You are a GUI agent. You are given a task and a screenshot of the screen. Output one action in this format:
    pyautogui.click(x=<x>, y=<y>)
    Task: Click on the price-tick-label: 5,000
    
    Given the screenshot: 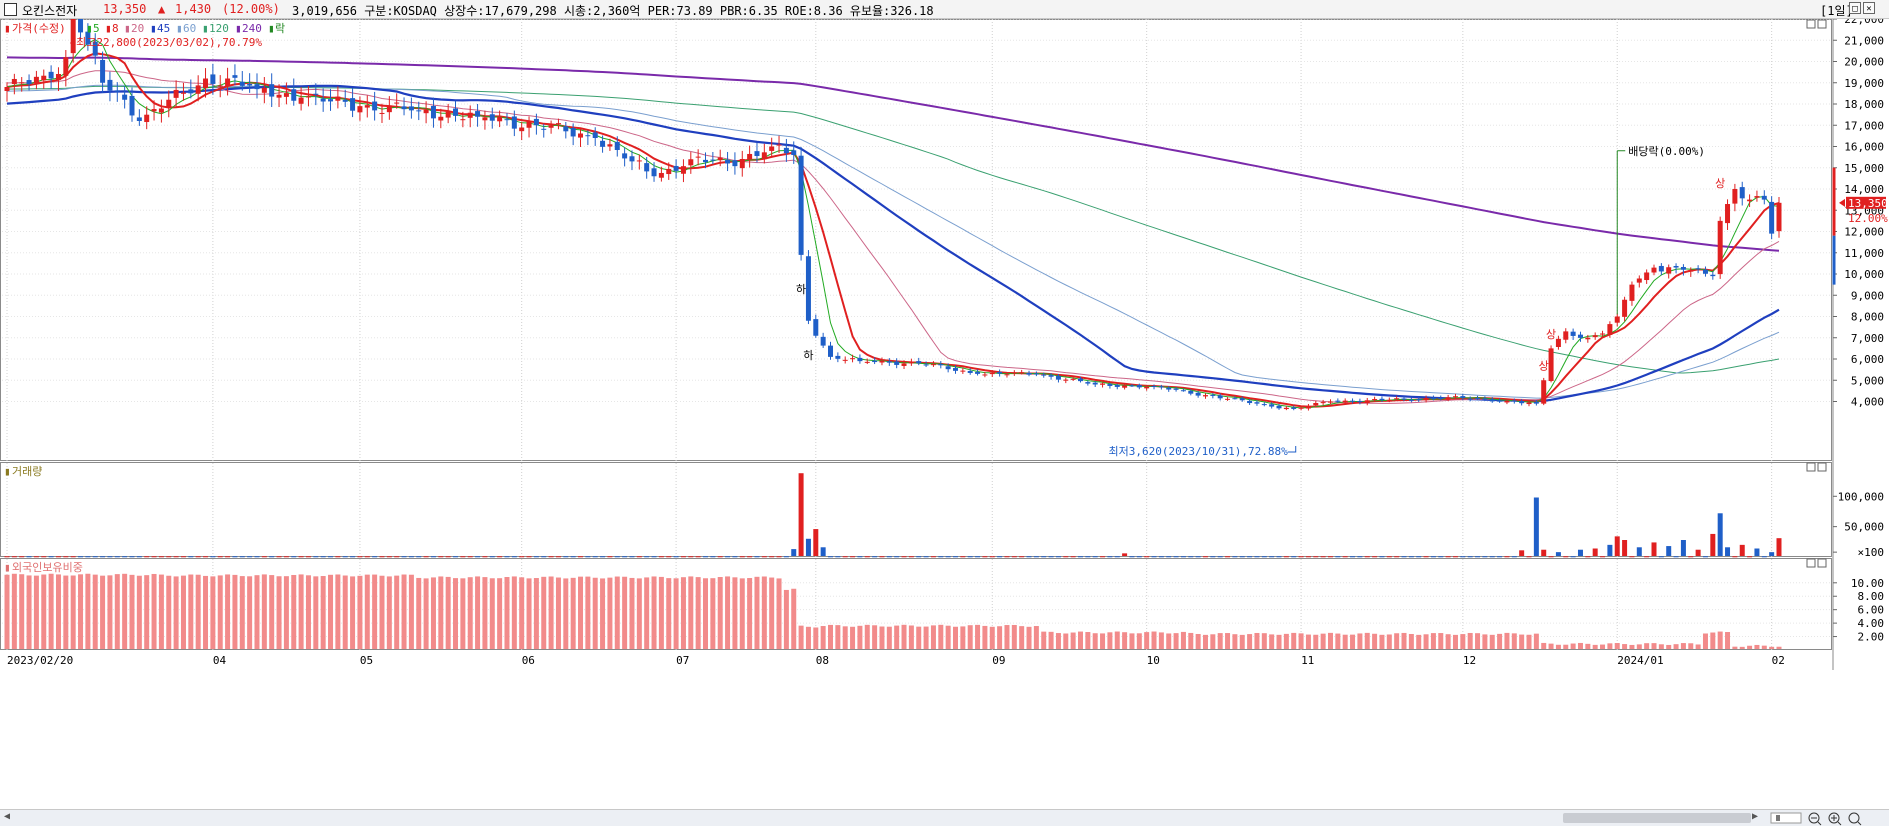 What is the action you would take?
    pyautogui.click(x=1867, y=380)
    